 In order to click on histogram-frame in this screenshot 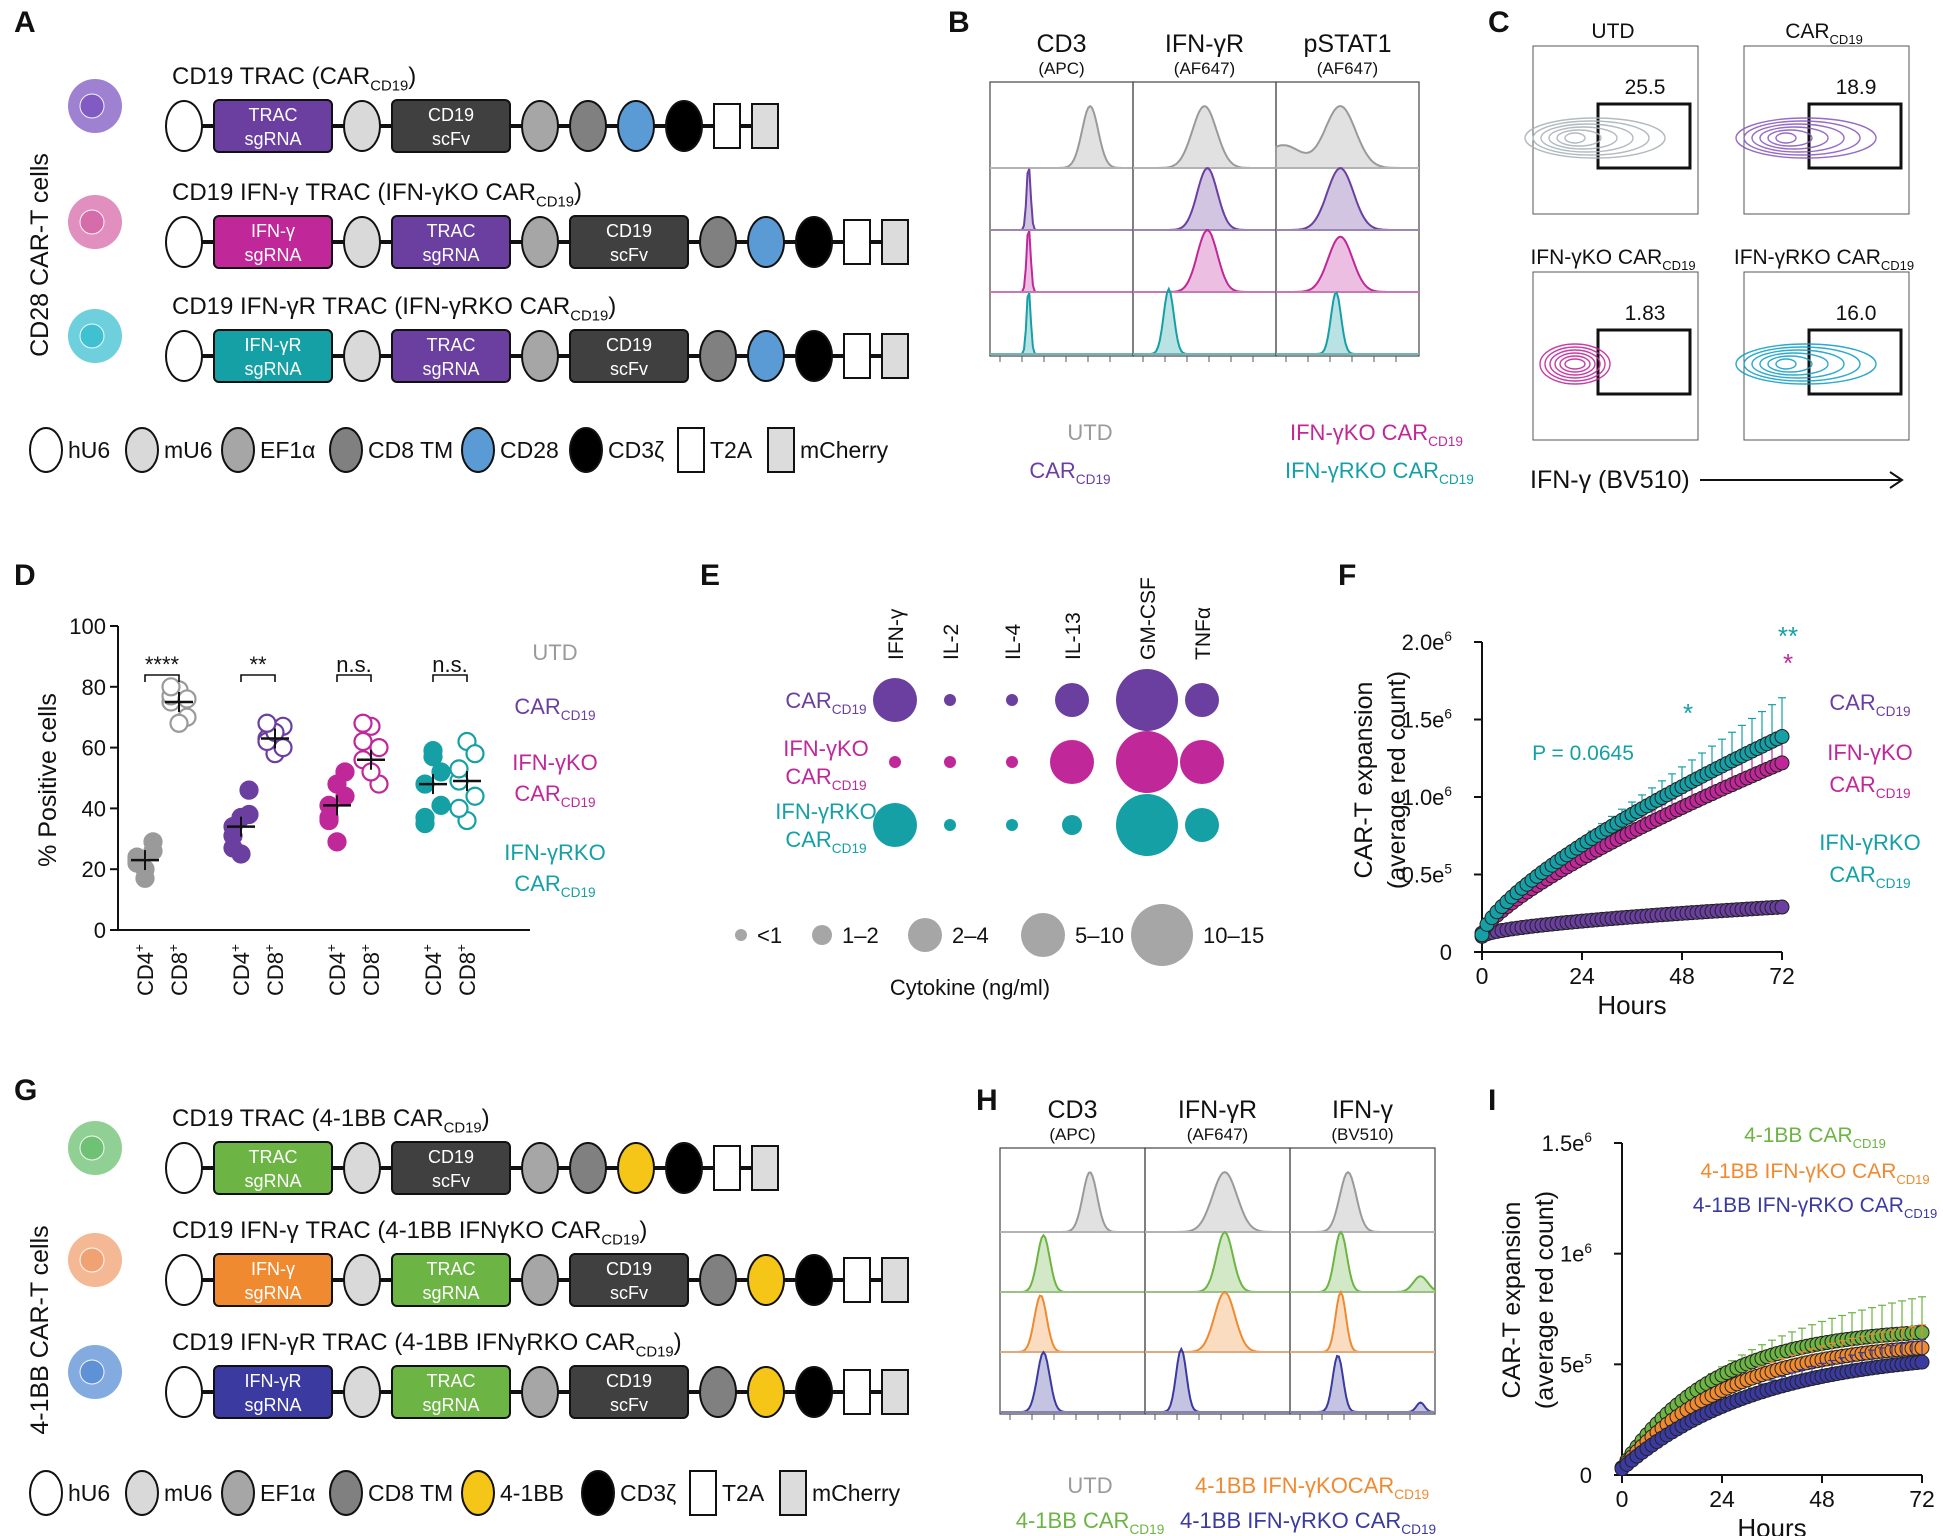, I will do `click(1362, 1281)`.